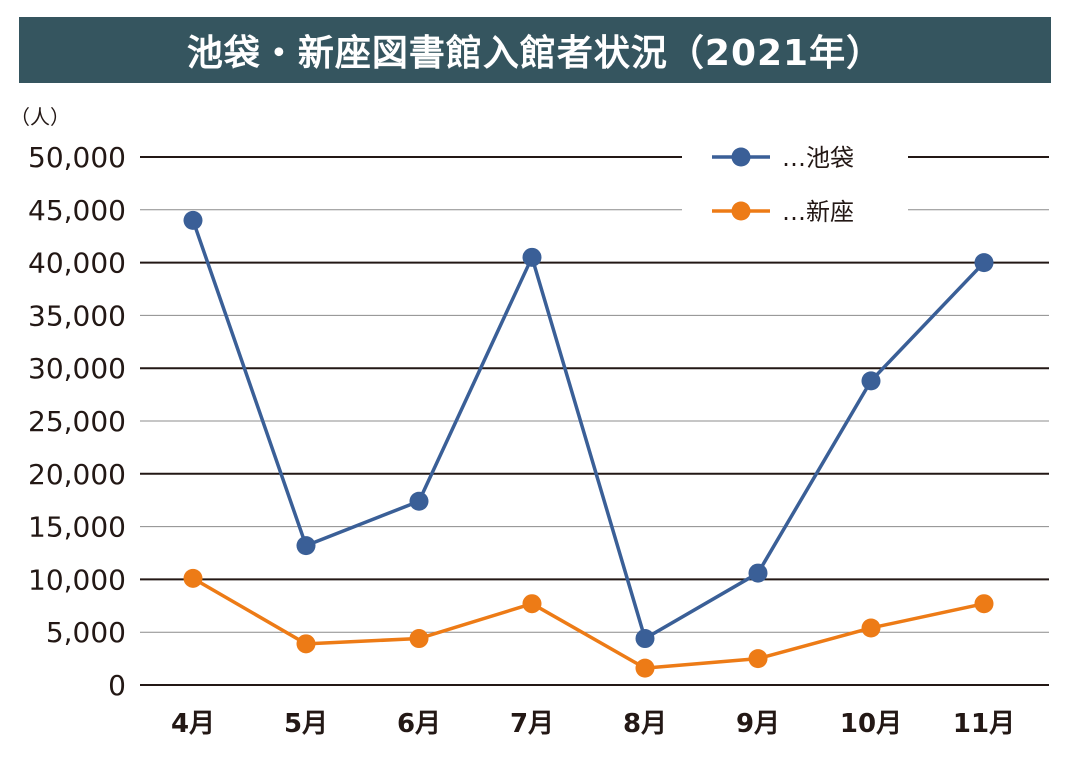  What do you see at coordinates (419, 724) in the screenshot?
I see `x-tick-label: 6月` at bounding box center [419, 724].